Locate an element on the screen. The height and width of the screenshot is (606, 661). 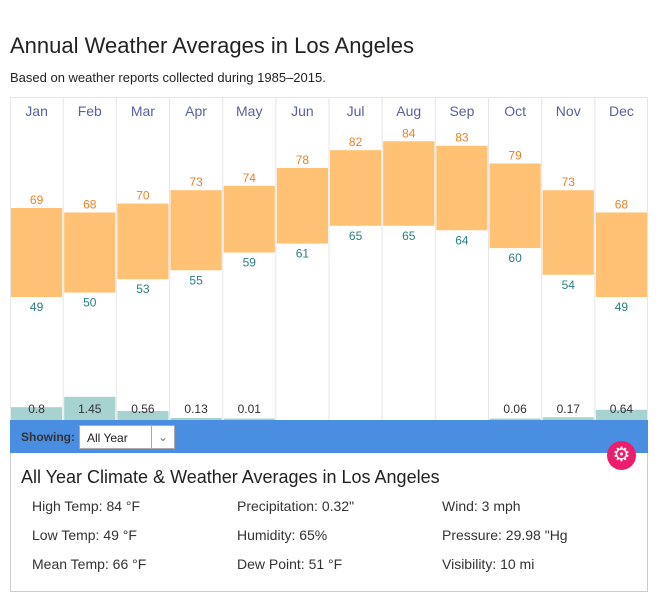
month-label: May is located at coordinates (249, 111).